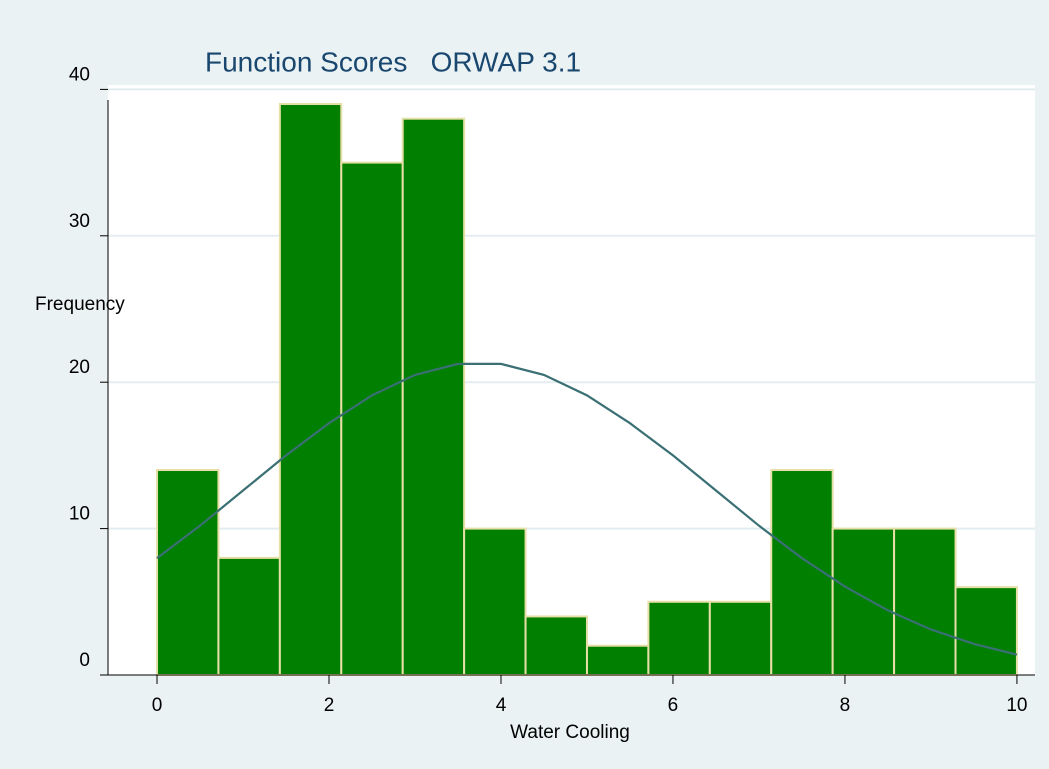 This screenshot has height=769, width=1049. Describe the element at coordinates (79, 514) in the screenshot. I see `y-tick-label: 10` at that location.